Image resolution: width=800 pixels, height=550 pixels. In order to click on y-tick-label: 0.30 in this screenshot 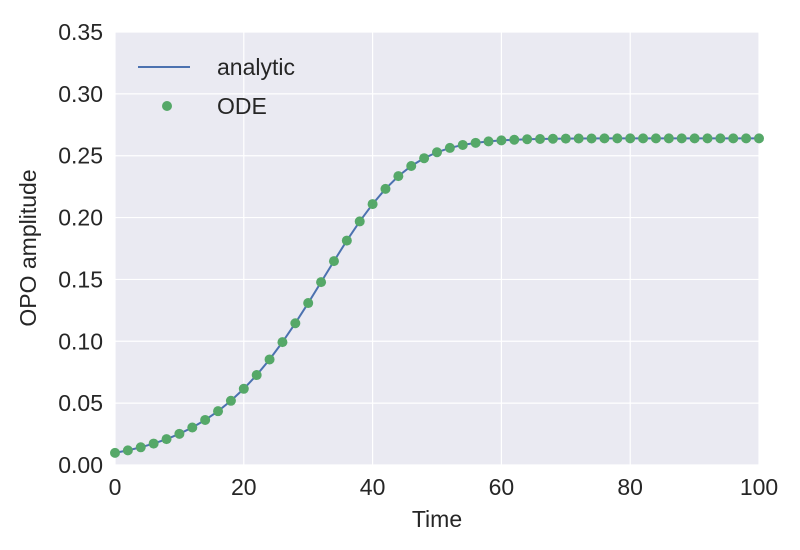, I will do `click(80, 94)`.